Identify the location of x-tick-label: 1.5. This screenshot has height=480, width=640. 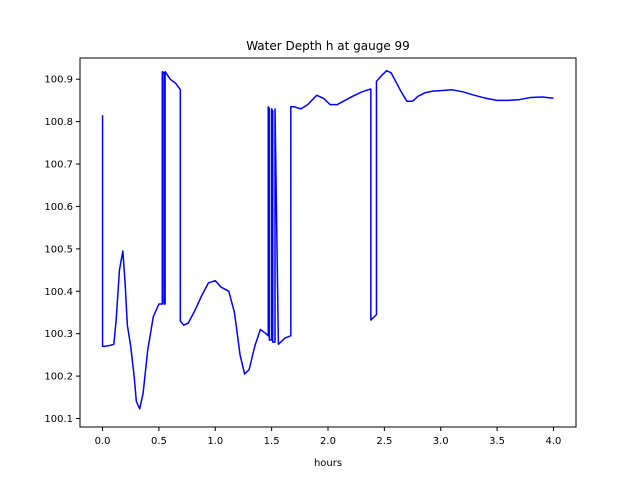
(272, 441).